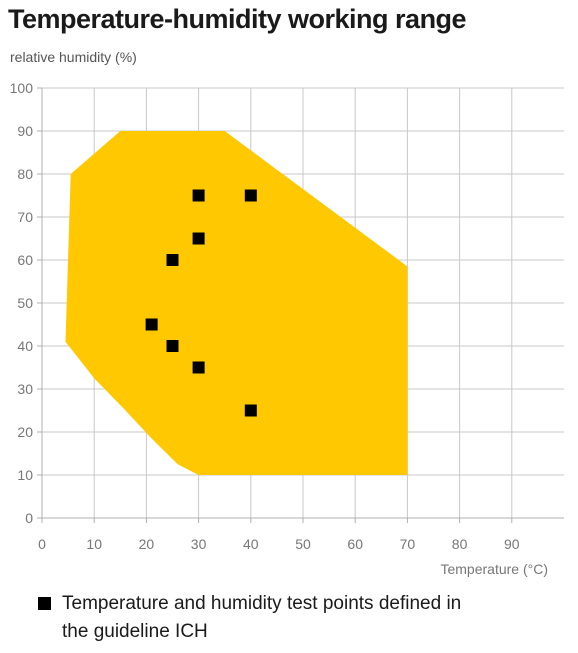  Describe the element at coordinates (512, 544) in the screenshot. I see `x-tick-label: 90` at that location.